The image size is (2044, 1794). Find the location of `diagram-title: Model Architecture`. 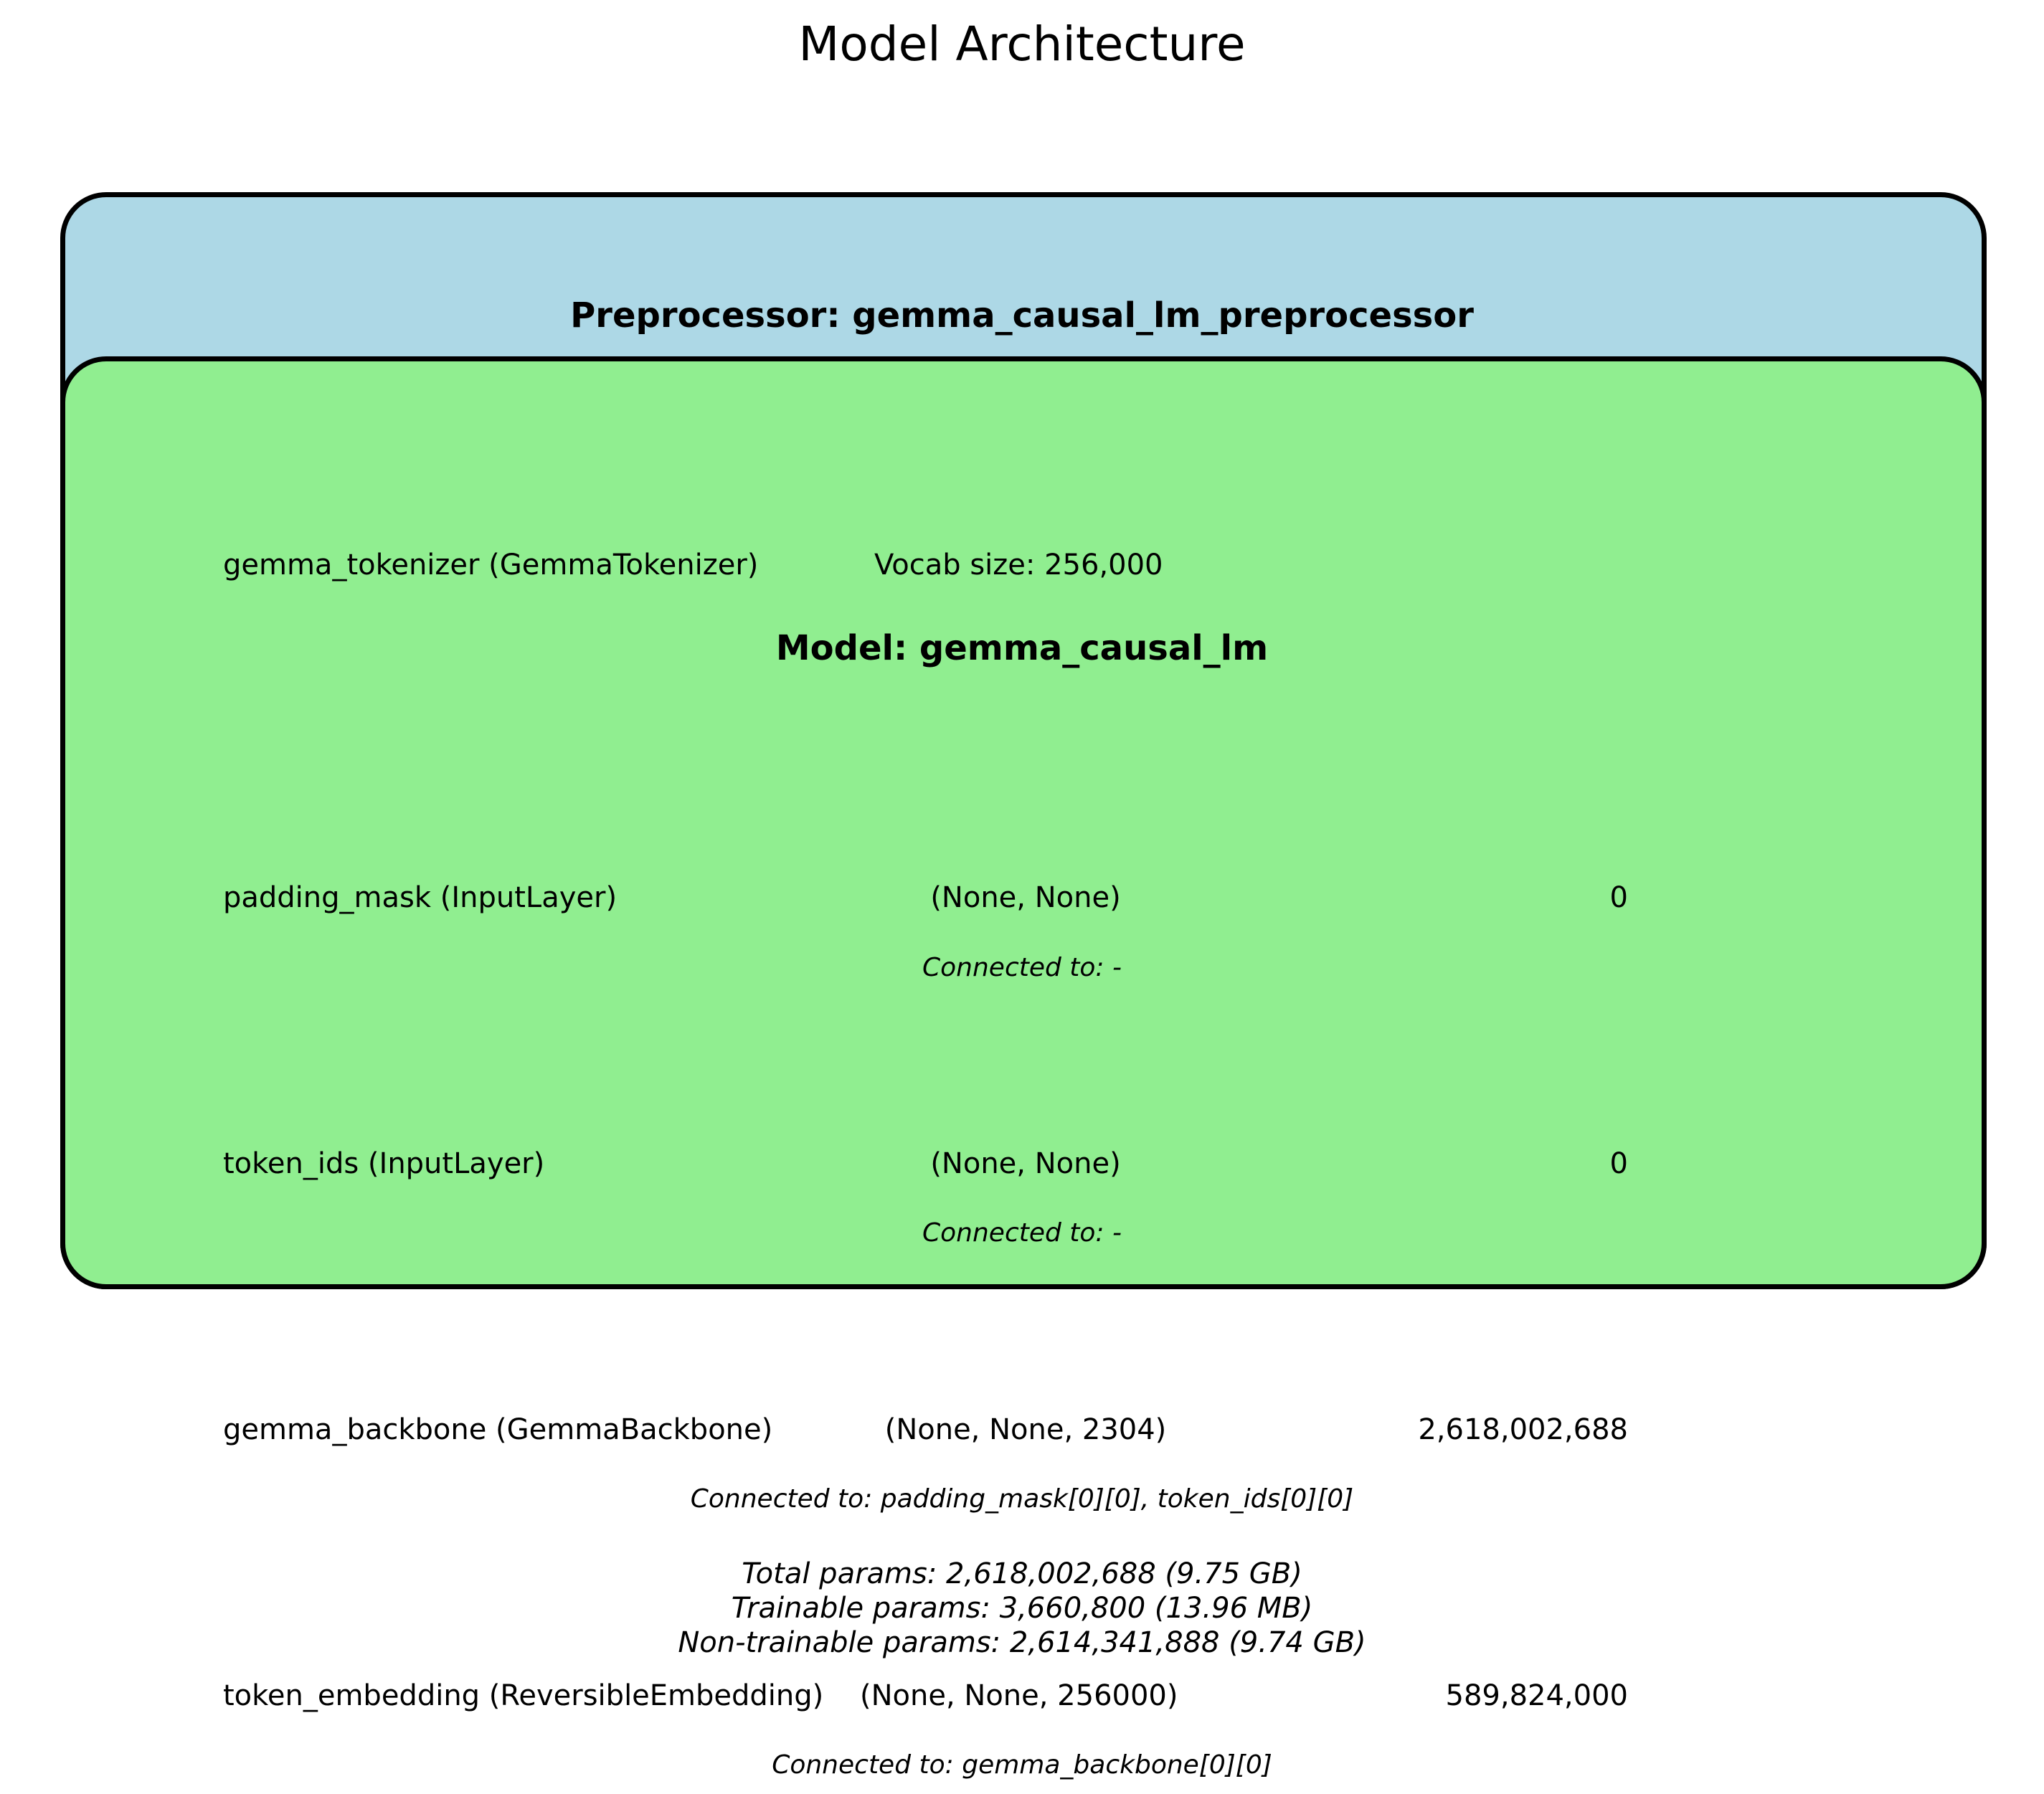

diagram-title: Model Architecture is located at coordinates (1022, 44).